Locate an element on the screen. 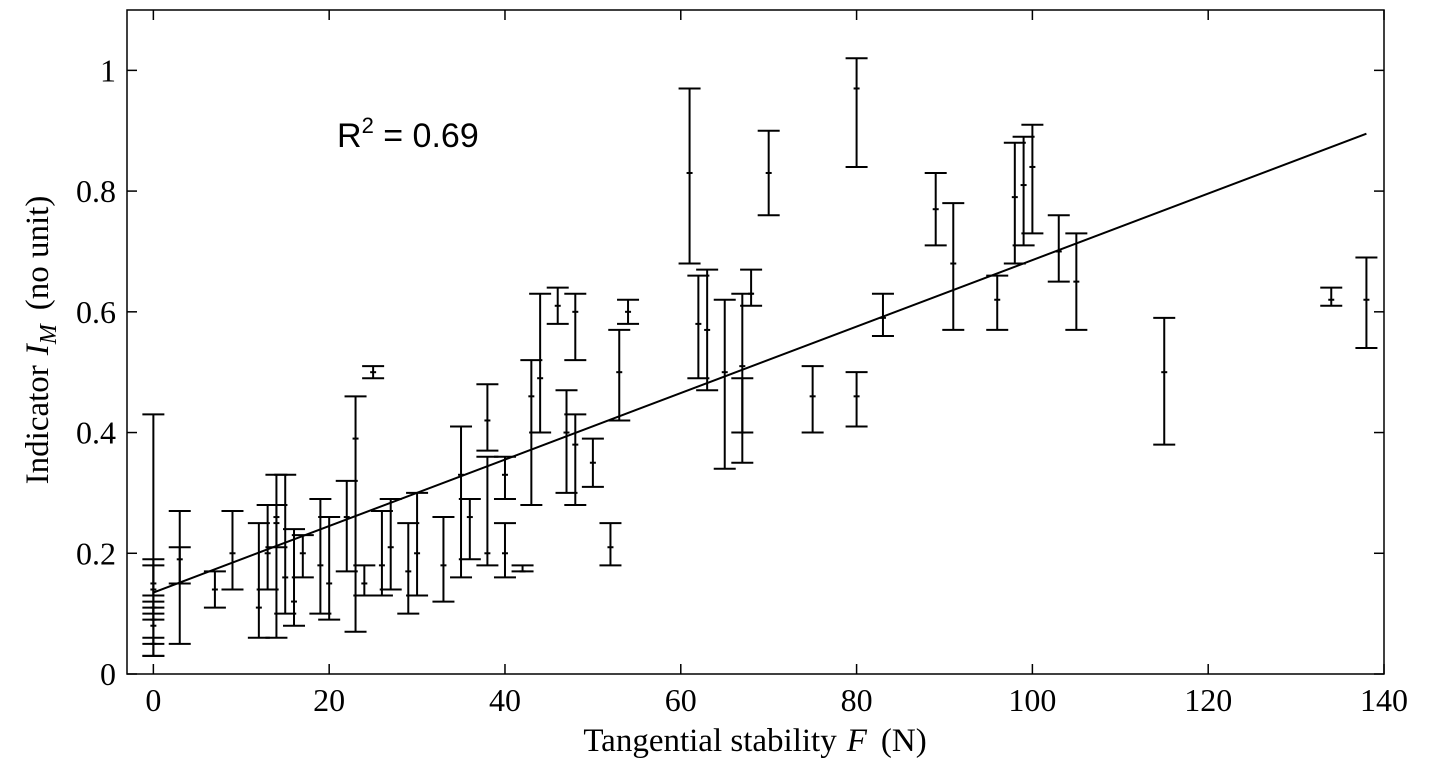 Image resolution: width=1430 pixels, height=759 pixels. x-tick-label-1: 20 is located at coordinates (329, 700).